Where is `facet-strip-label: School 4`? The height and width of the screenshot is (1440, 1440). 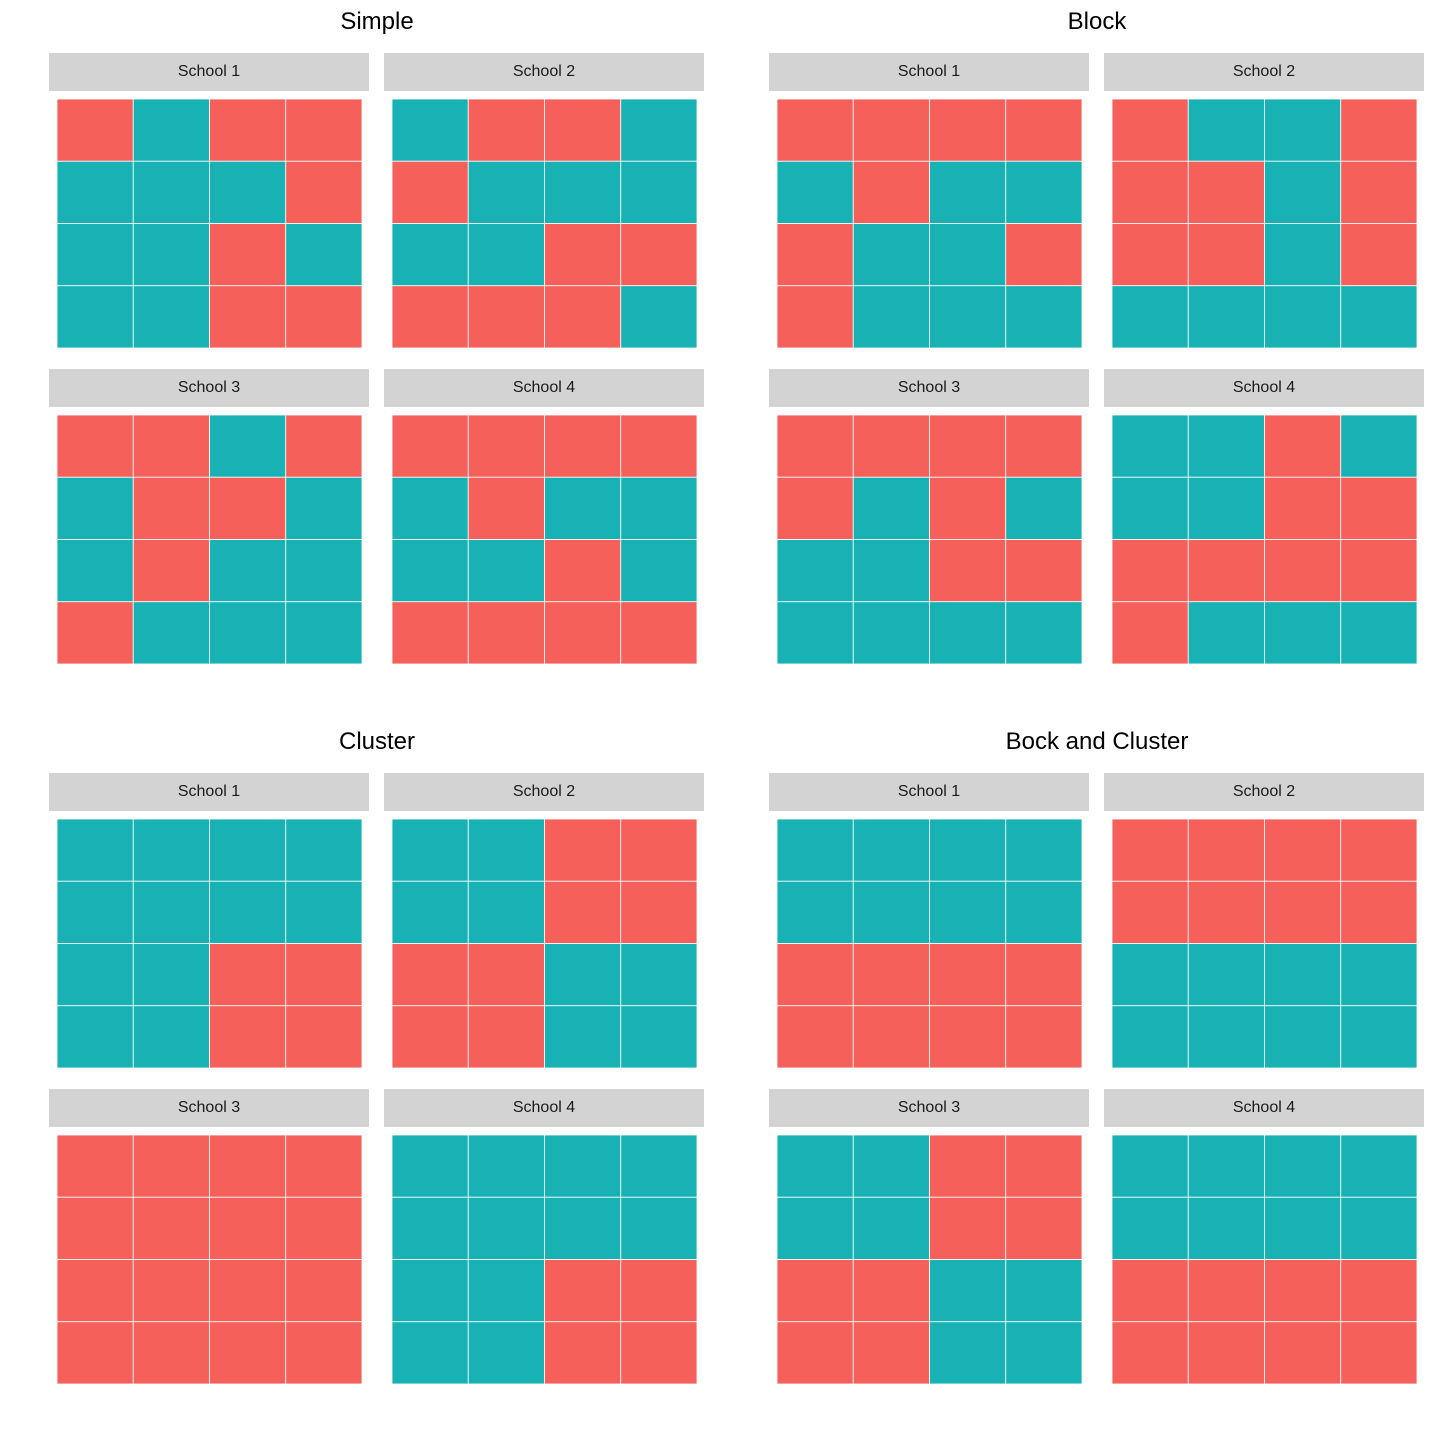 facet-strip-label: School 4 is located at coordinates (544, 1108).